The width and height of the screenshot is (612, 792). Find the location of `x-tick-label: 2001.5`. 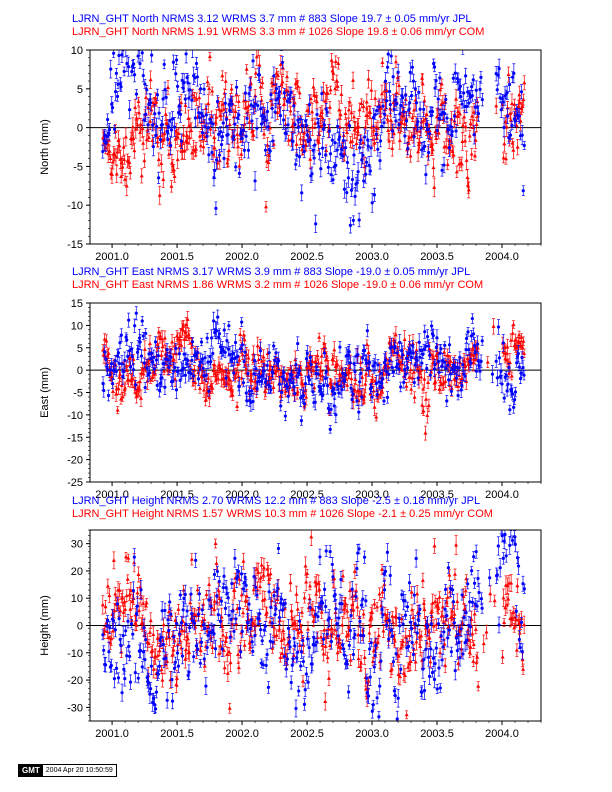

x-tick-label: 2001.5 is located at coordinates (177, 257).